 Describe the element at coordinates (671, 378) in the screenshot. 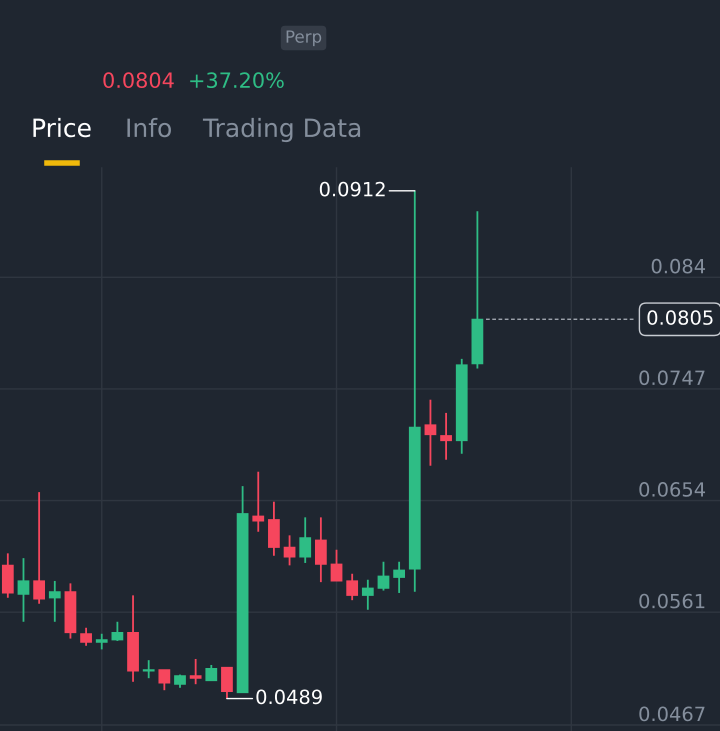

I see `y-tick-label: 0.0747` at that location.